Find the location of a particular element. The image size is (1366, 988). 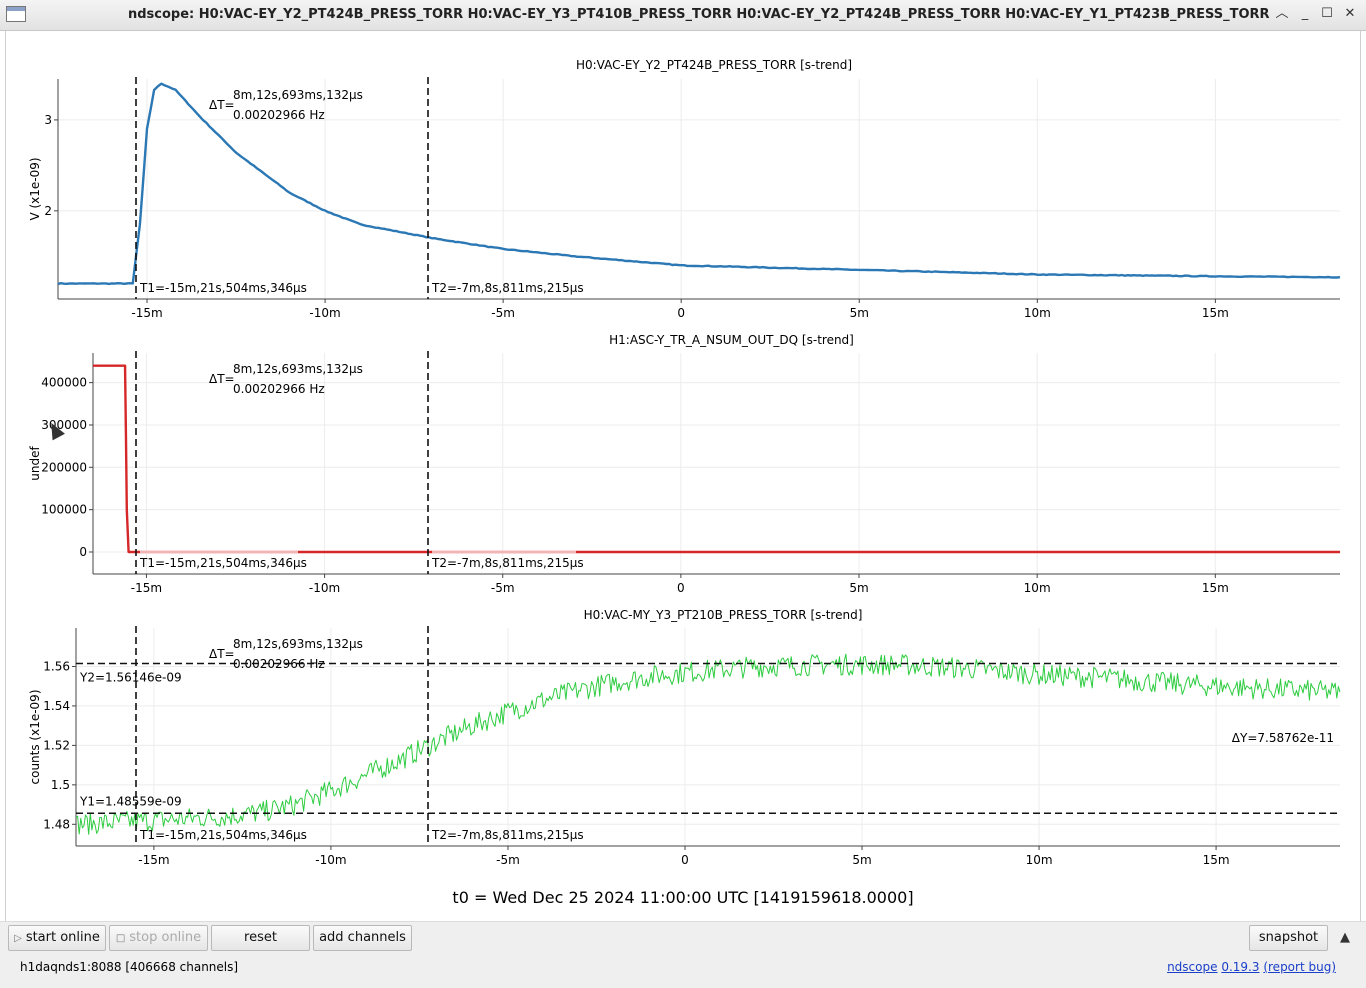

stop-online-button: □ stop online is located at coordinates (158, 938).